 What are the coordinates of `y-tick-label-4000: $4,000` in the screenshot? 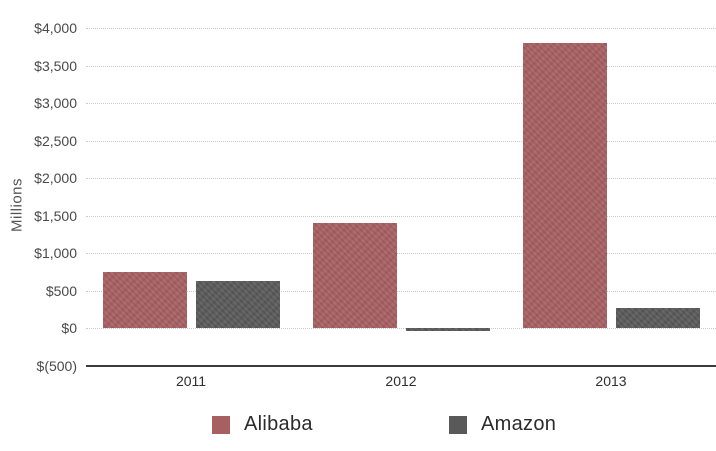 It's located at (55, 28).